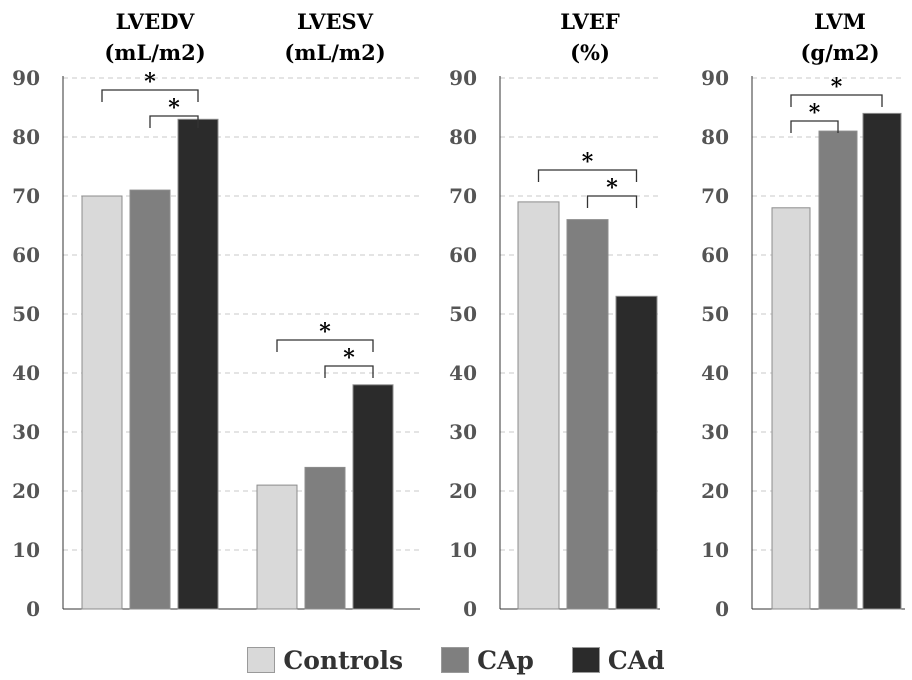 The width and height of the screenshot is (912, 680). I want to click on legend-item-cap: CAp, so click(487, 660).